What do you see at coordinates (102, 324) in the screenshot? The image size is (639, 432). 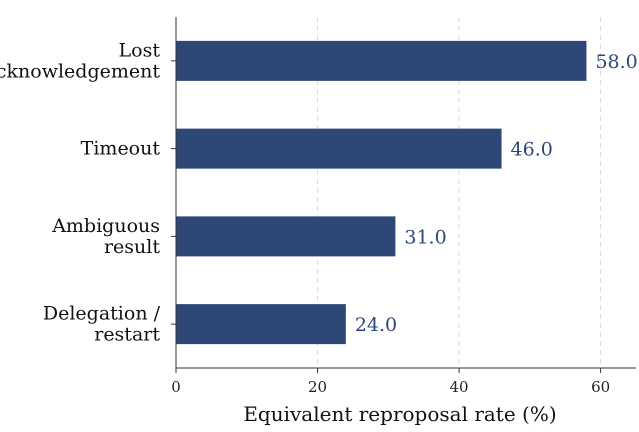 I see `category-label: Delegation / restart` at bounding box center [102, 324].